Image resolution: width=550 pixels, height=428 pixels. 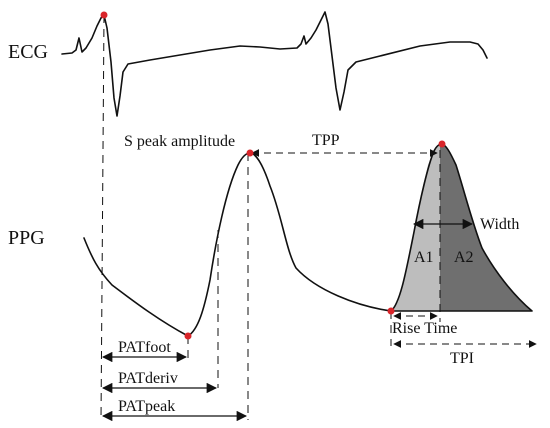 I want to click on area-a1-label: A1, so click(x=424, y=257).